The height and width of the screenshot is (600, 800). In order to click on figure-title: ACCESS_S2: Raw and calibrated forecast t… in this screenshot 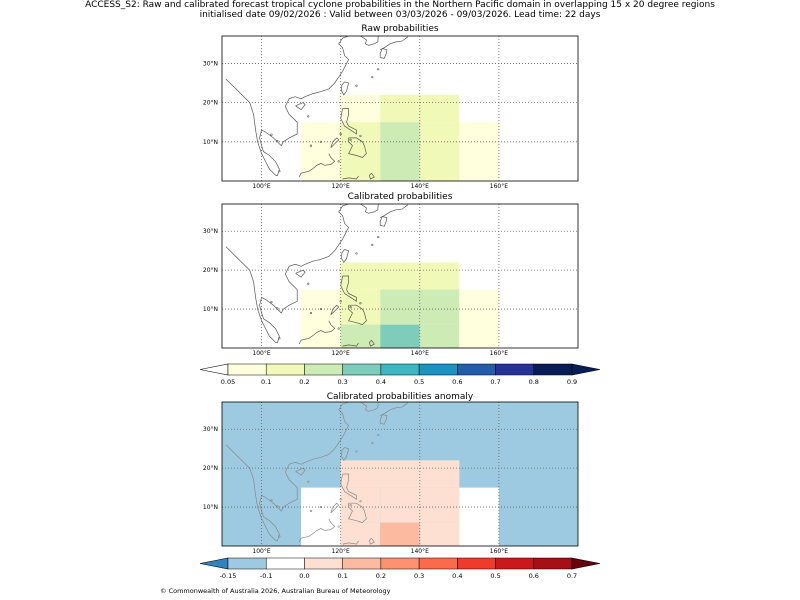, I will do `click(400, 5)`.